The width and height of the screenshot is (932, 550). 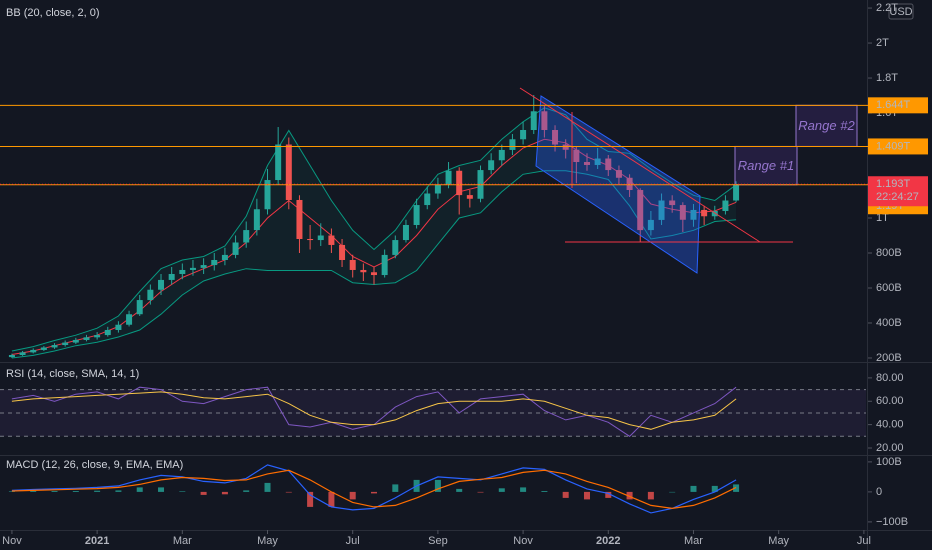 I want to click on last-price-label: 1.193T, so click(x=893, y=184).